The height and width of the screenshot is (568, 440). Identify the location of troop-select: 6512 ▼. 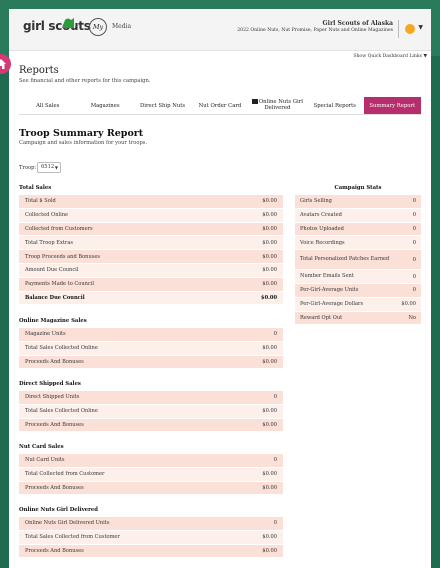
(49, 167).